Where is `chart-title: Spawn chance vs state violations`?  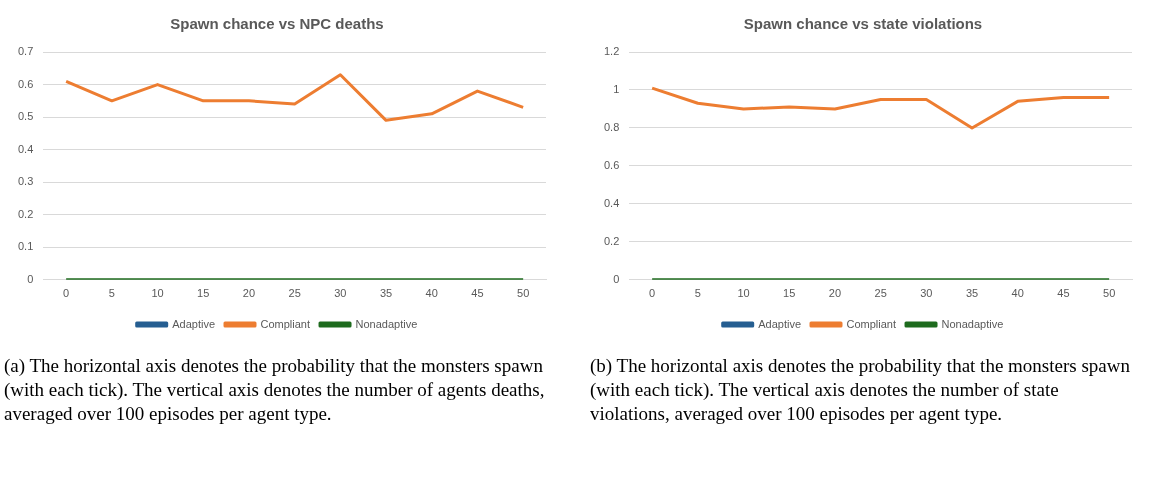
chart-title: Spawn chance vs state violations is located at coordinates (863, 24).